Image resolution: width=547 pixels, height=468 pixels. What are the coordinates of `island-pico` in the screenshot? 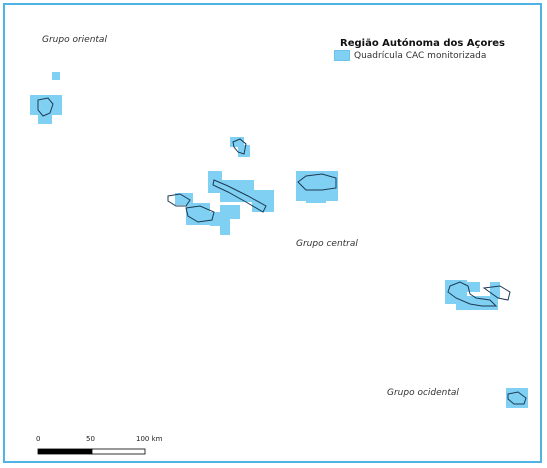 It's located at (200, 214).